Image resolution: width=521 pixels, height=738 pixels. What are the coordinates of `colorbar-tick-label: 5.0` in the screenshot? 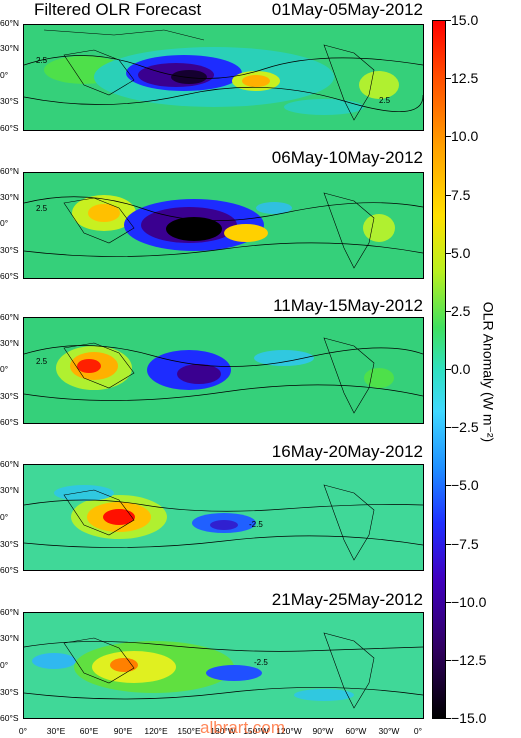 It's located at (461, 252).